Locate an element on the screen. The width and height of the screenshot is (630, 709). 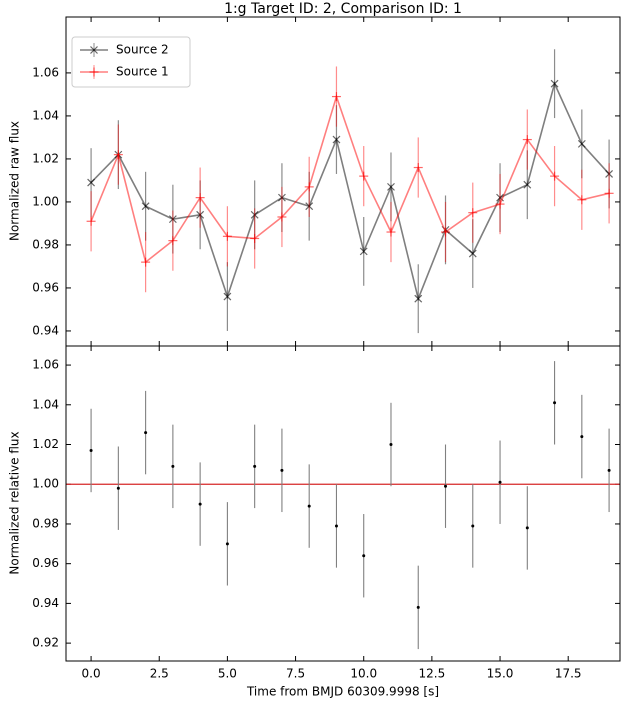
x-tick-label: 7.5 is located at coordinates (295, 674).